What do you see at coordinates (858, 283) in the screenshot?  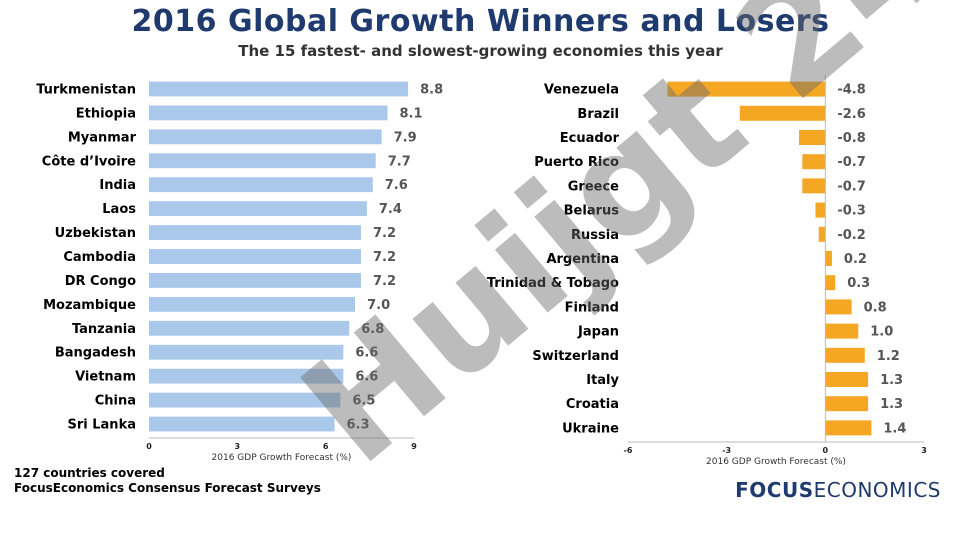 I see `value-label: 0.3` at bounding box center [858, 283].